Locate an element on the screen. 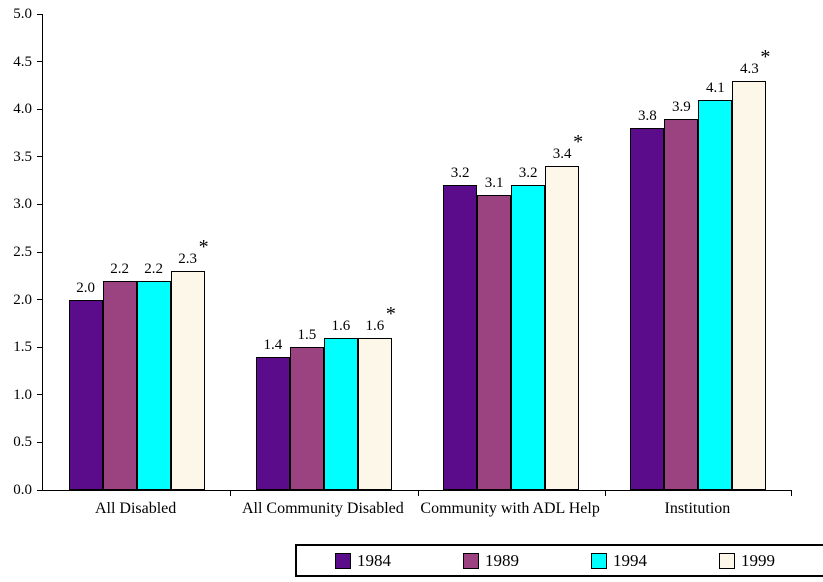 The height and width of the screenshot is (582, 823). y-tick-label: 4.5 is located at coordinates (22, 61).